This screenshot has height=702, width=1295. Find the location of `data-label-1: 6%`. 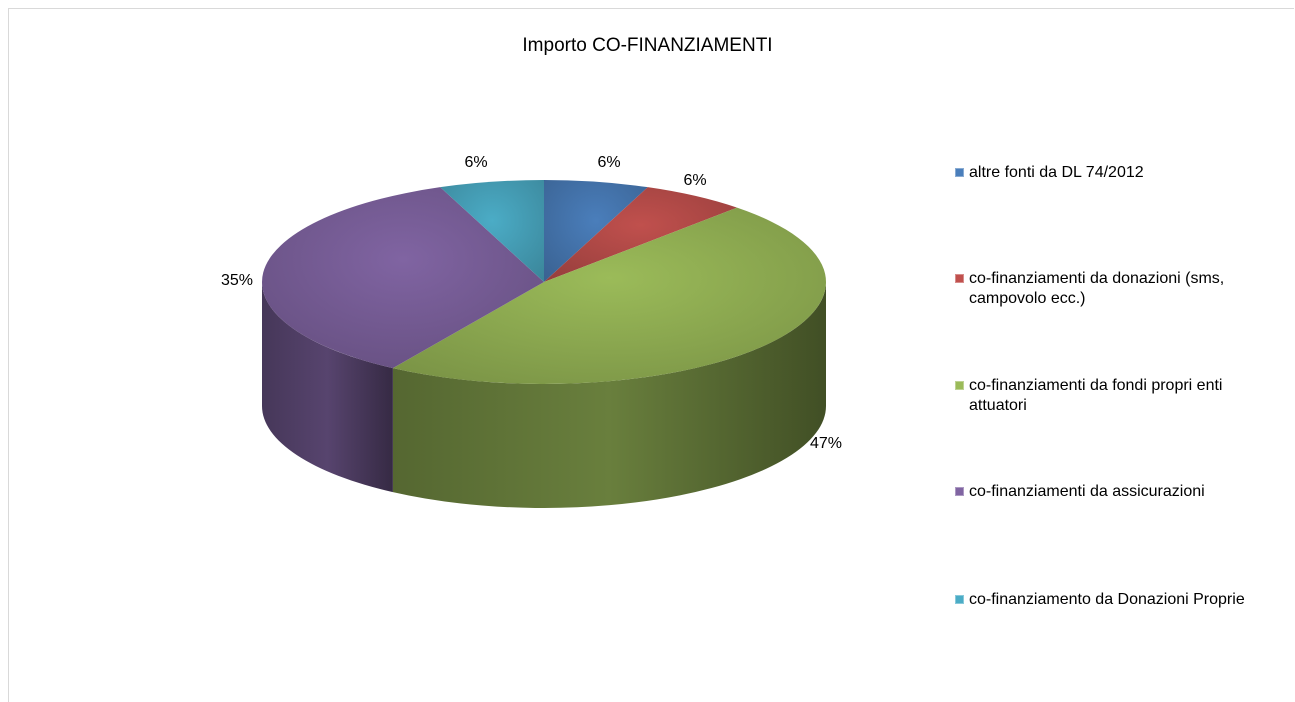

data-label-1: 6% is located at coordinates (694, 180).